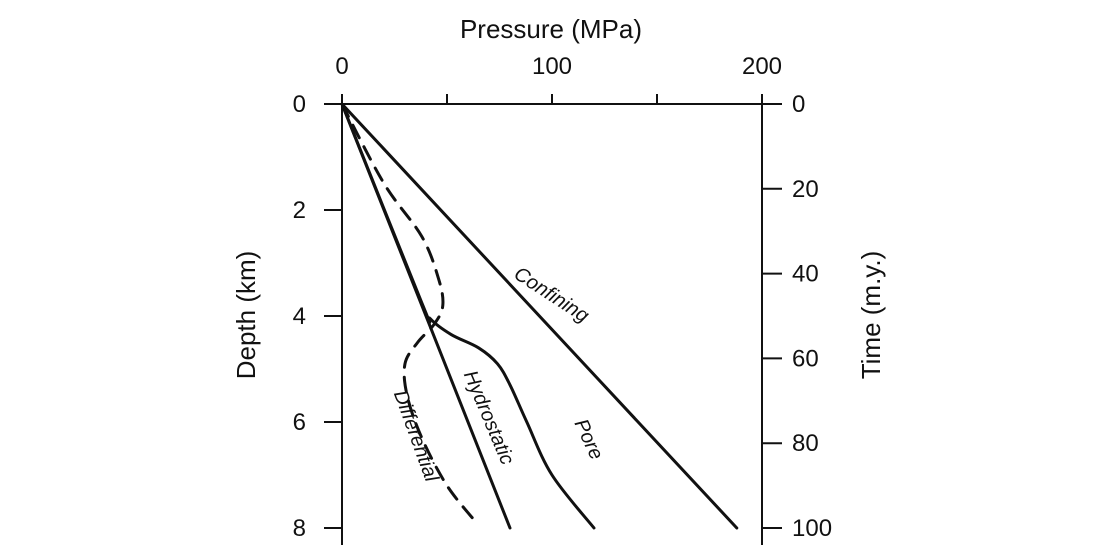 The image size is (1100, 560). I want to click on series-label-pore: Pore, so click(589, 440).